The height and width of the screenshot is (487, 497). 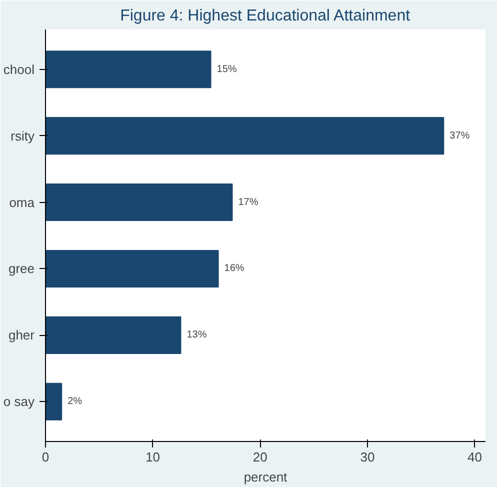 I want to click on y-tick-label: chool, so click(x=19, y=69).